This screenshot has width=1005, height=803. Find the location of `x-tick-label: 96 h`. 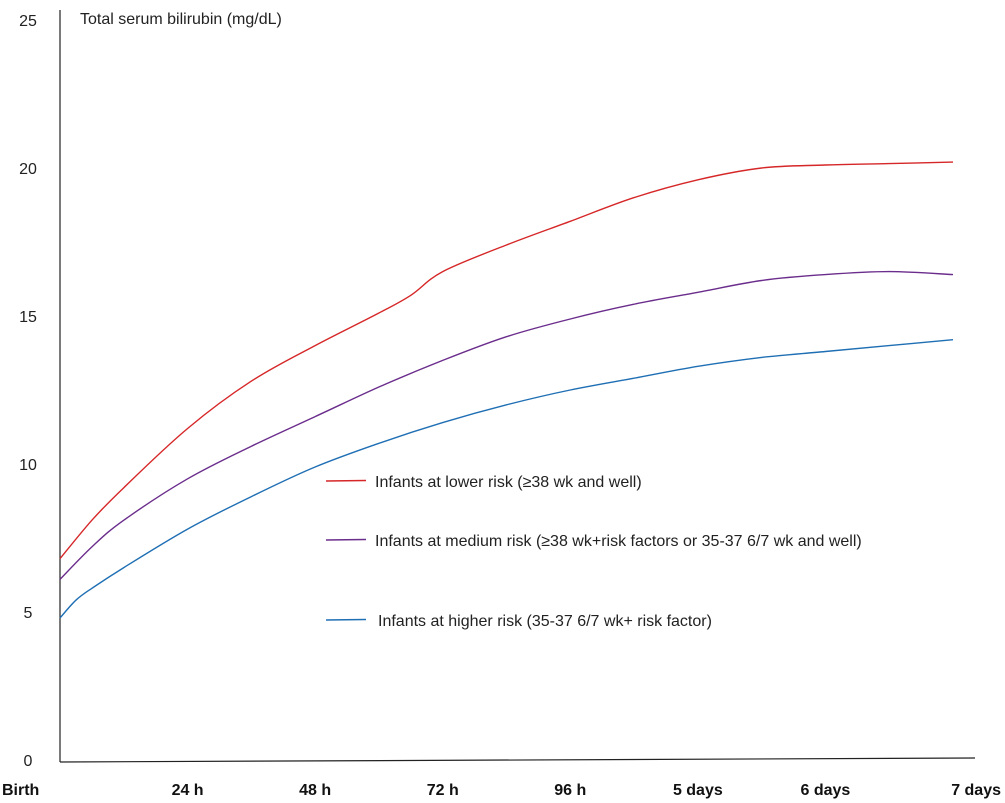

x-tick-label: 96 h is located at coordinates (570, 790).